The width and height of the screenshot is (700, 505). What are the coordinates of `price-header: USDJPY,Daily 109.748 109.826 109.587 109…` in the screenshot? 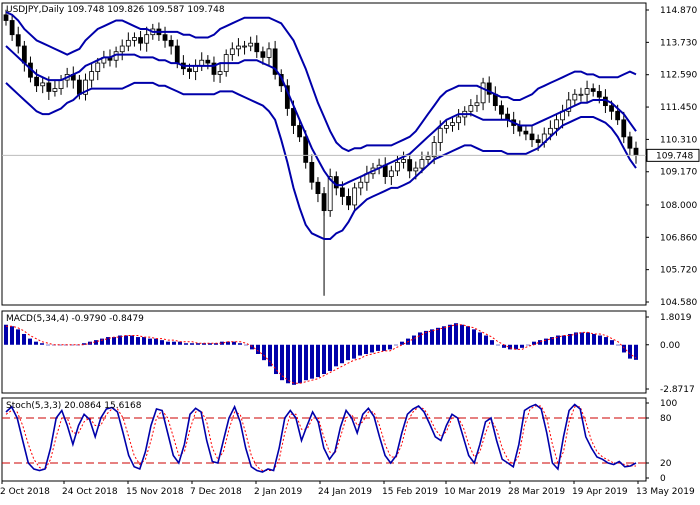 It's located at (115, 10).